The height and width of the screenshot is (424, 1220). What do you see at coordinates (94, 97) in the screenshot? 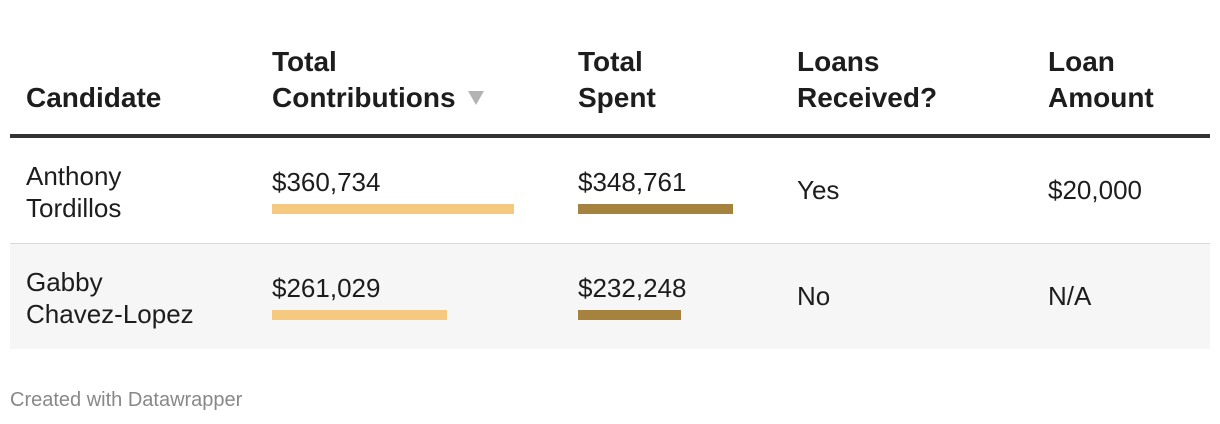
I see `col-header-candidate: Candidate` at bounding box center [94, 97].